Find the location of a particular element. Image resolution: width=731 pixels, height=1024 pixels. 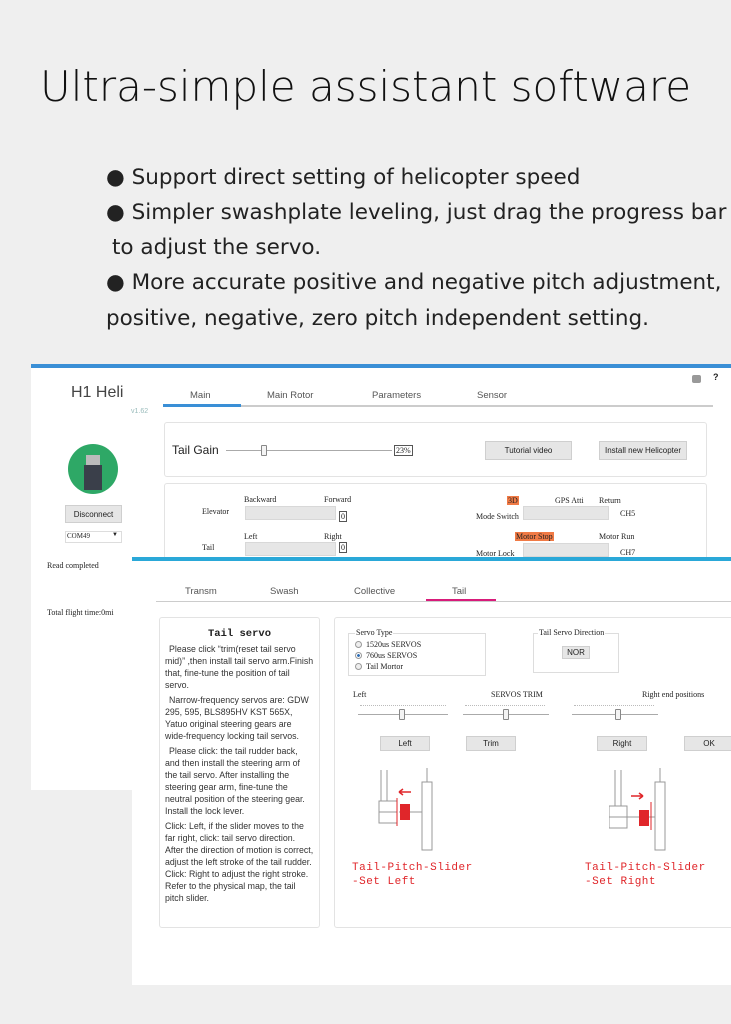

tab-parameters: Parameters is located at coordinates (397, 395).